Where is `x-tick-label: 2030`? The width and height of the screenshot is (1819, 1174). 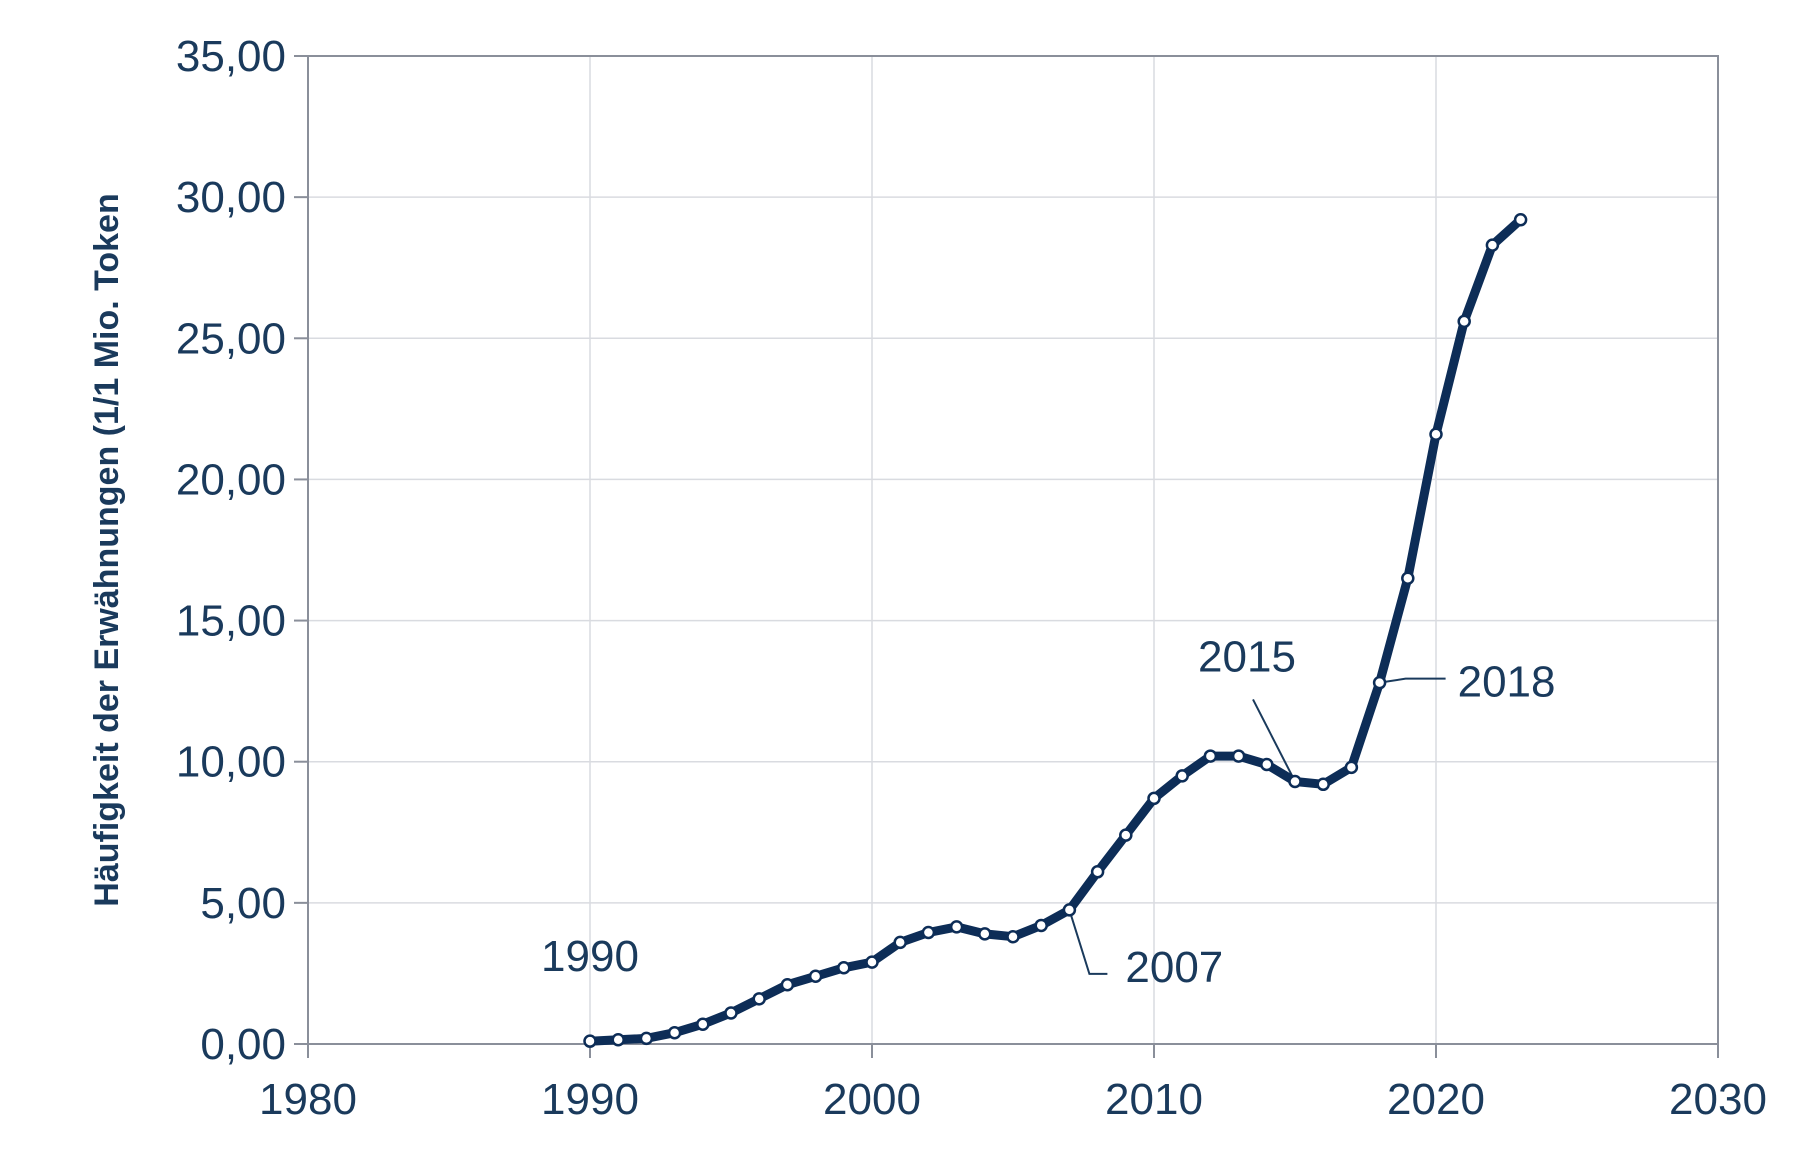
x-tick-label: 2030 is located at coordinates (1718, 1099).